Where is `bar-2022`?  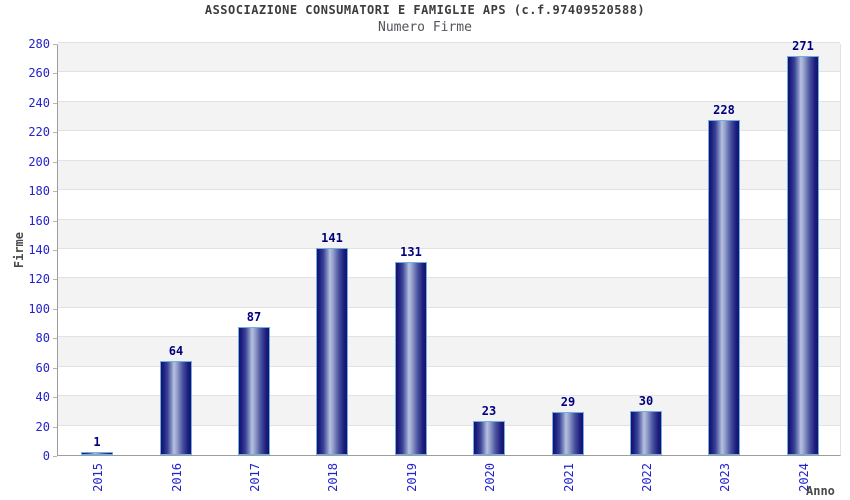
bar-2022 is located at coordinates (646, 433).